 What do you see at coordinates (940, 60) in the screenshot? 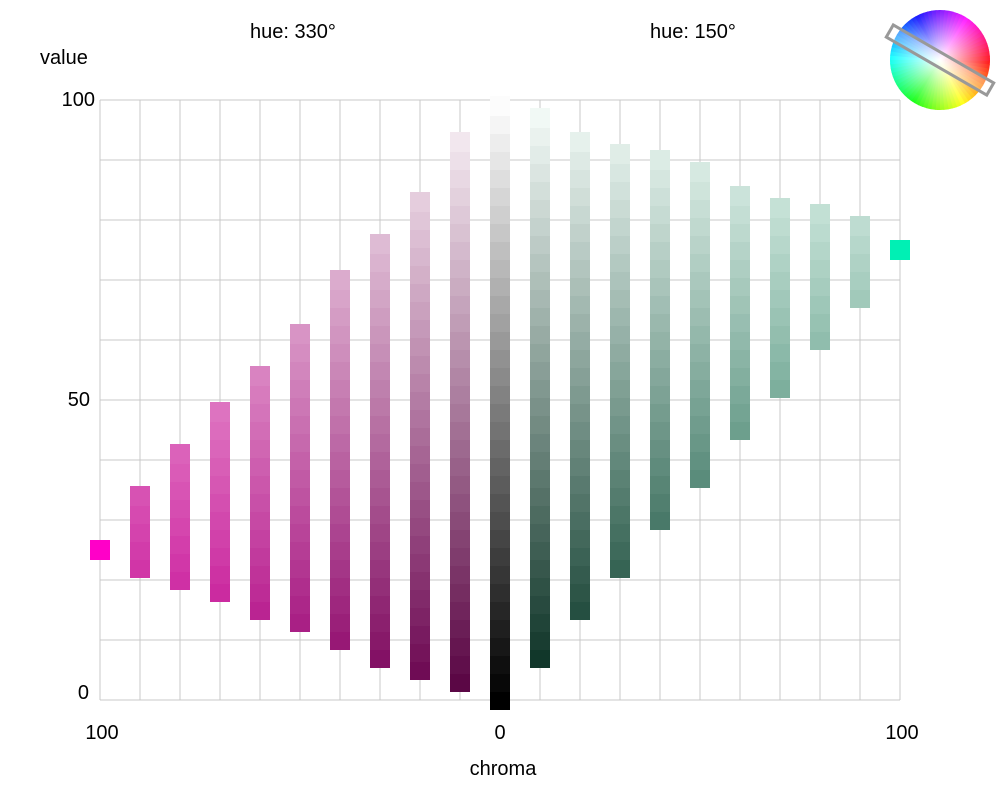
I see `hue-wheel-selection` at bounding box center [940, 60].